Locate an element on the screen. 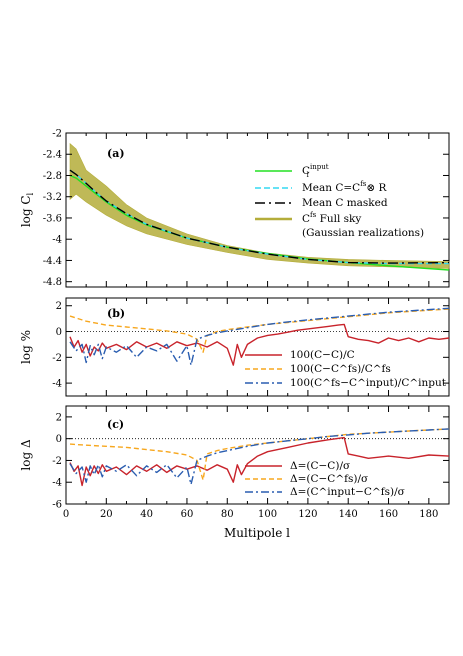 The image size is (463, 656). x-tick-label-6: 120 is located at coordinates (307, 514).